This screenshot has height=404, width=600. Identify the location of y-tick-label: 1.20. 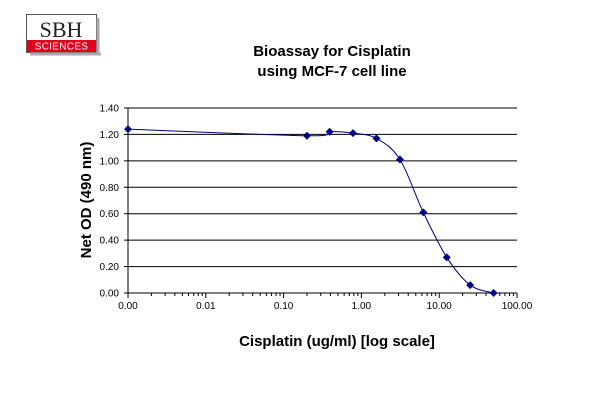
(110, 135).